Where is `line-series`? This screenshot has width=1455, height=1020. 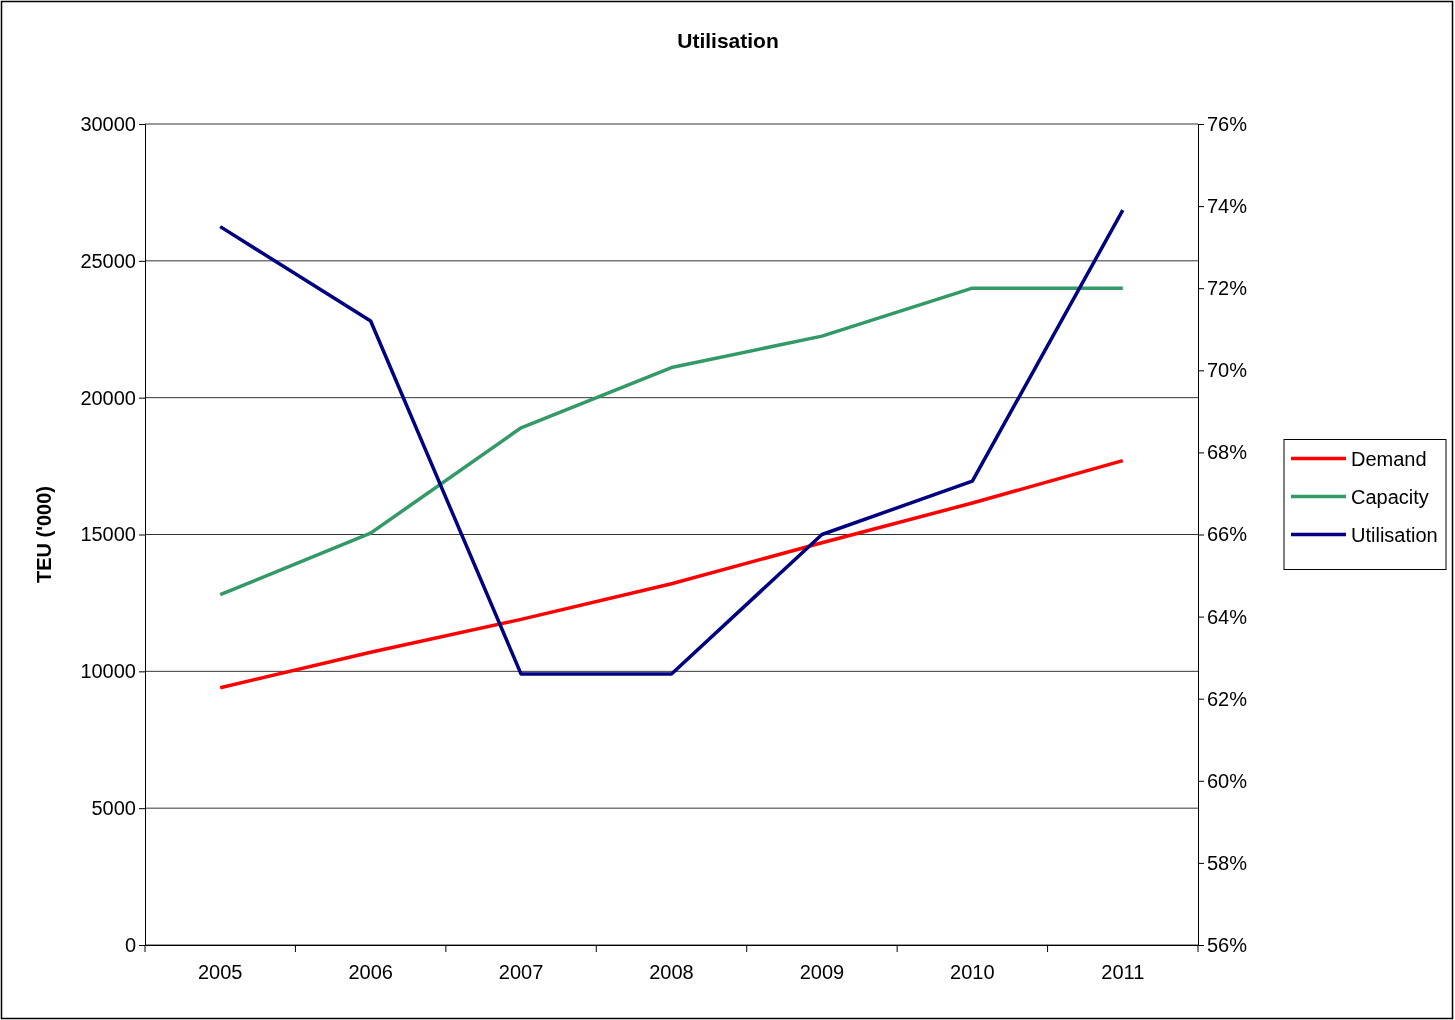 line-series is located at coordinates (671, 574).